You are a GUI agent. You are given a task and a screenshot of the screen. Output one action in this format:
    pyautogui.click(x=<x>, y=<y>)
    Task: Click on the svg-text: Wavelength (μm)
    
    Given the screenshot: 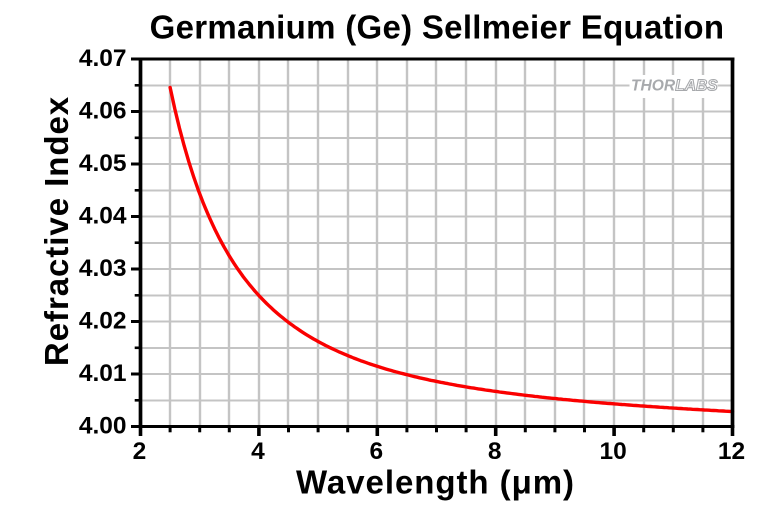 What is the action you would take?
    pyautogui.click(x=435, y=482)
    